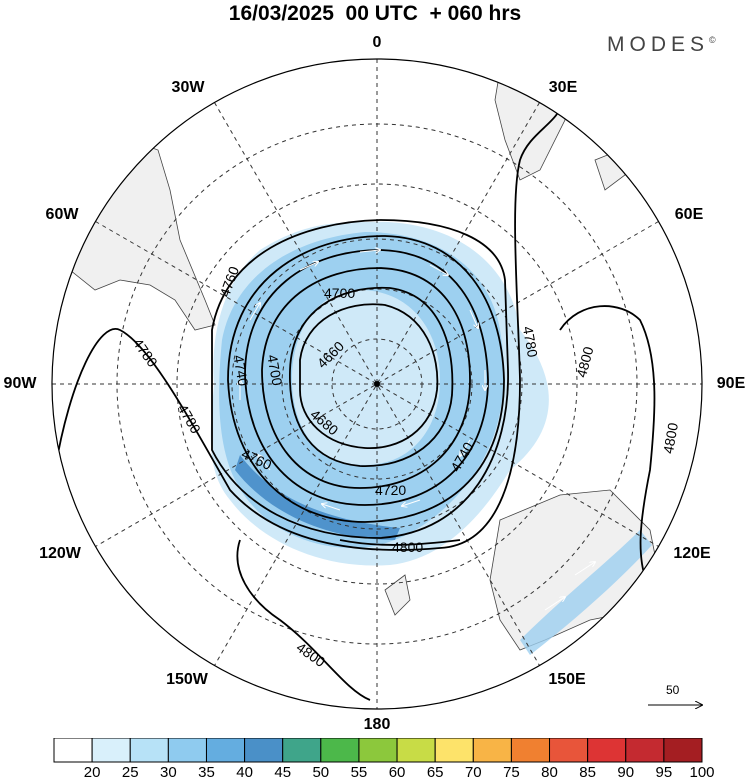 This screenshot has width=750, height=782. I want to click on shade-australia-jet, so click(586, 592).